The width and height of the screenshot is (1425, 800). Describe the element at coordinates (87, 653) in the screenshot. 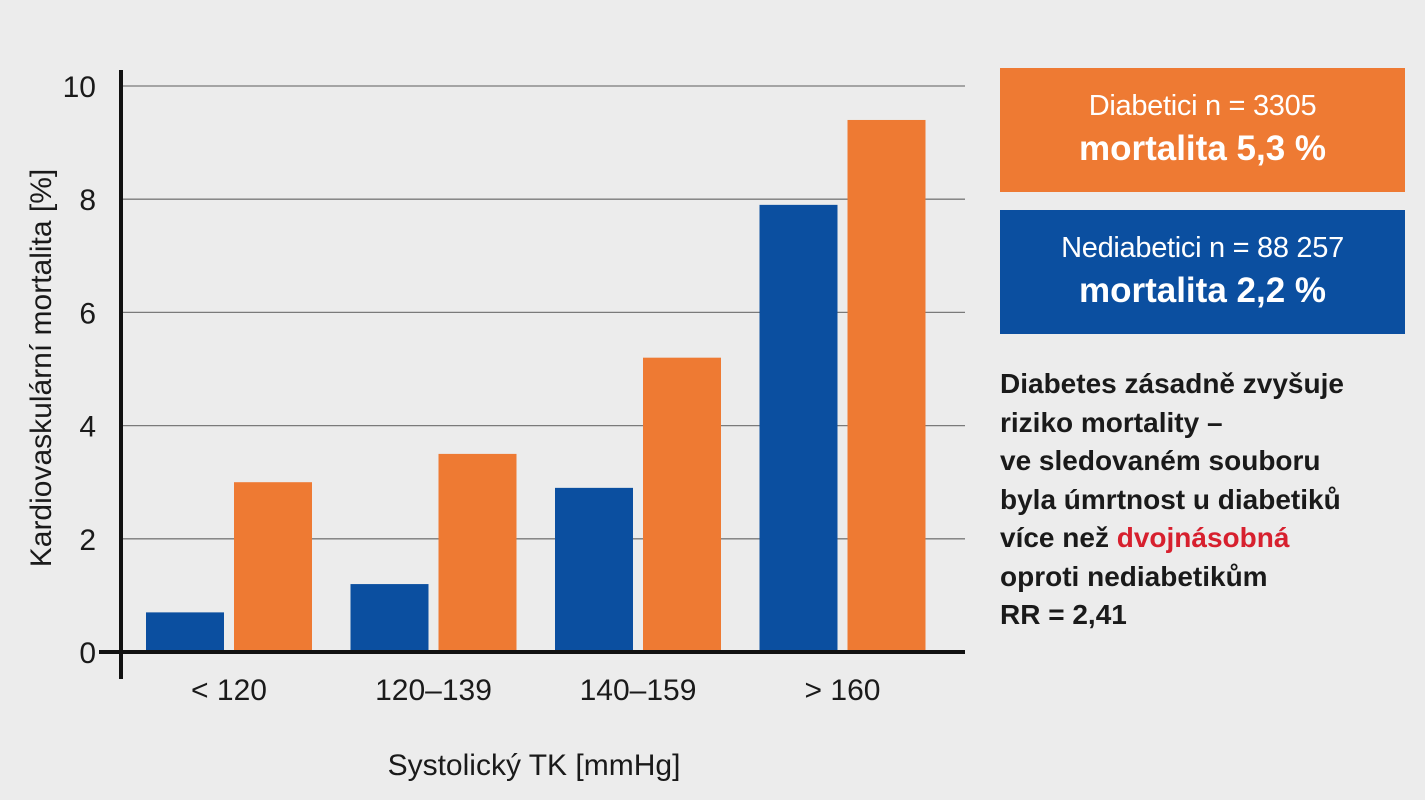

I see `y-tick-label: 0` at that location.